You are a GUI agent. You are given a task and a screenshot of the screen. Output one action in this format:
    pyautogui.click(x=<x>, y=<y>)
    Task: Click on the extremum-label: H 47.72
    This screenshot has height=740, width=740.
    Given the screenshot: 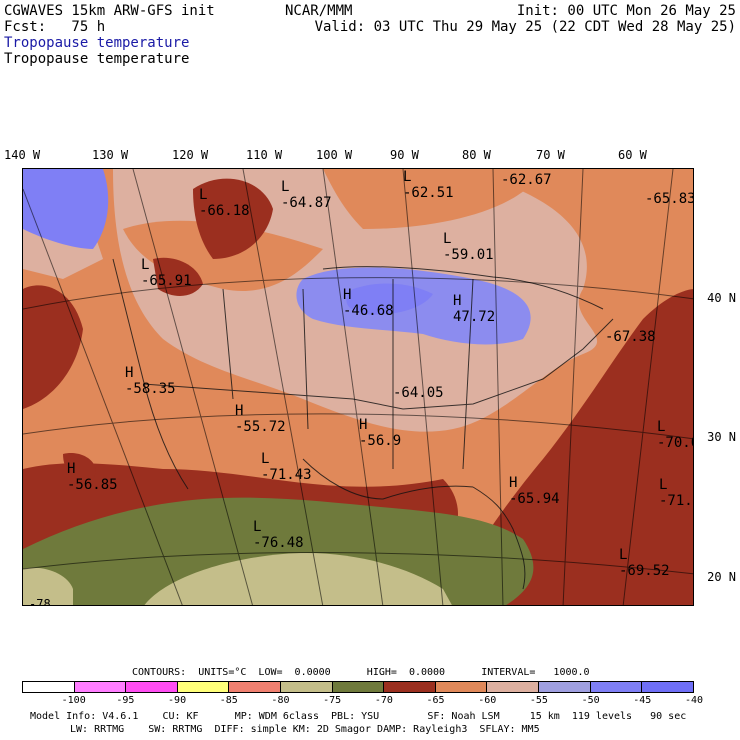 What is the action you would take?
    pyautogui.click(x=474, y=309)
    